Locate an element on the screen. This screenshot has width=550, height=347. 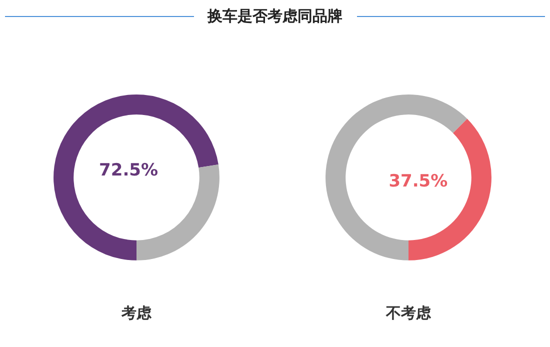
data-label: 37.5% is located at coordinates (418, 182).